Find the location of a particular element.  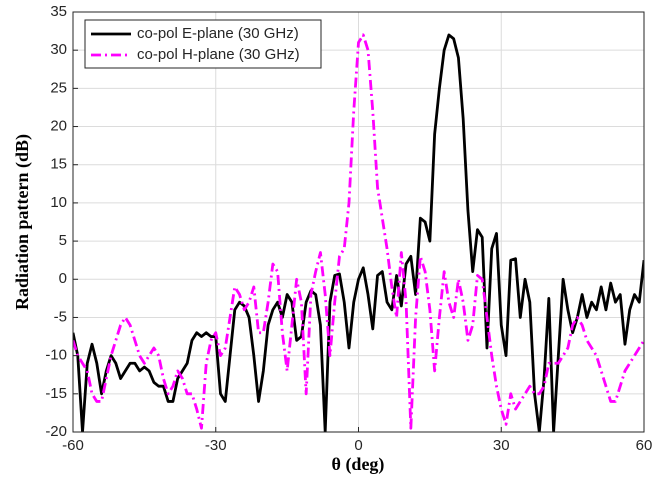

y-tick-label: -5 is located at coordinates (60, 316).